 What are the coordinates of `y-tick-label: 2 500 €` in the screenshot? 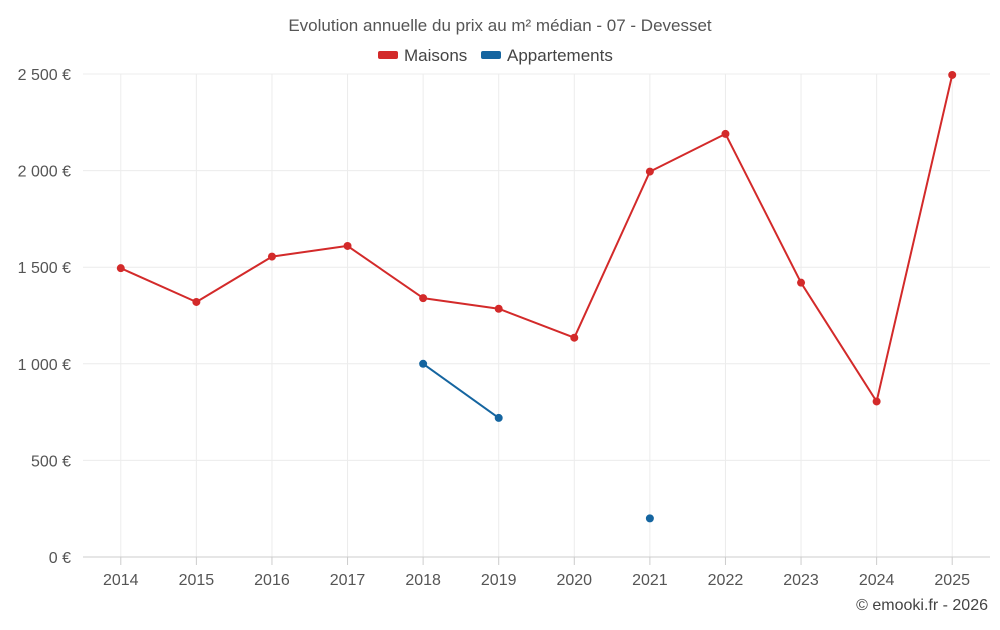 It's located at (44, 75).